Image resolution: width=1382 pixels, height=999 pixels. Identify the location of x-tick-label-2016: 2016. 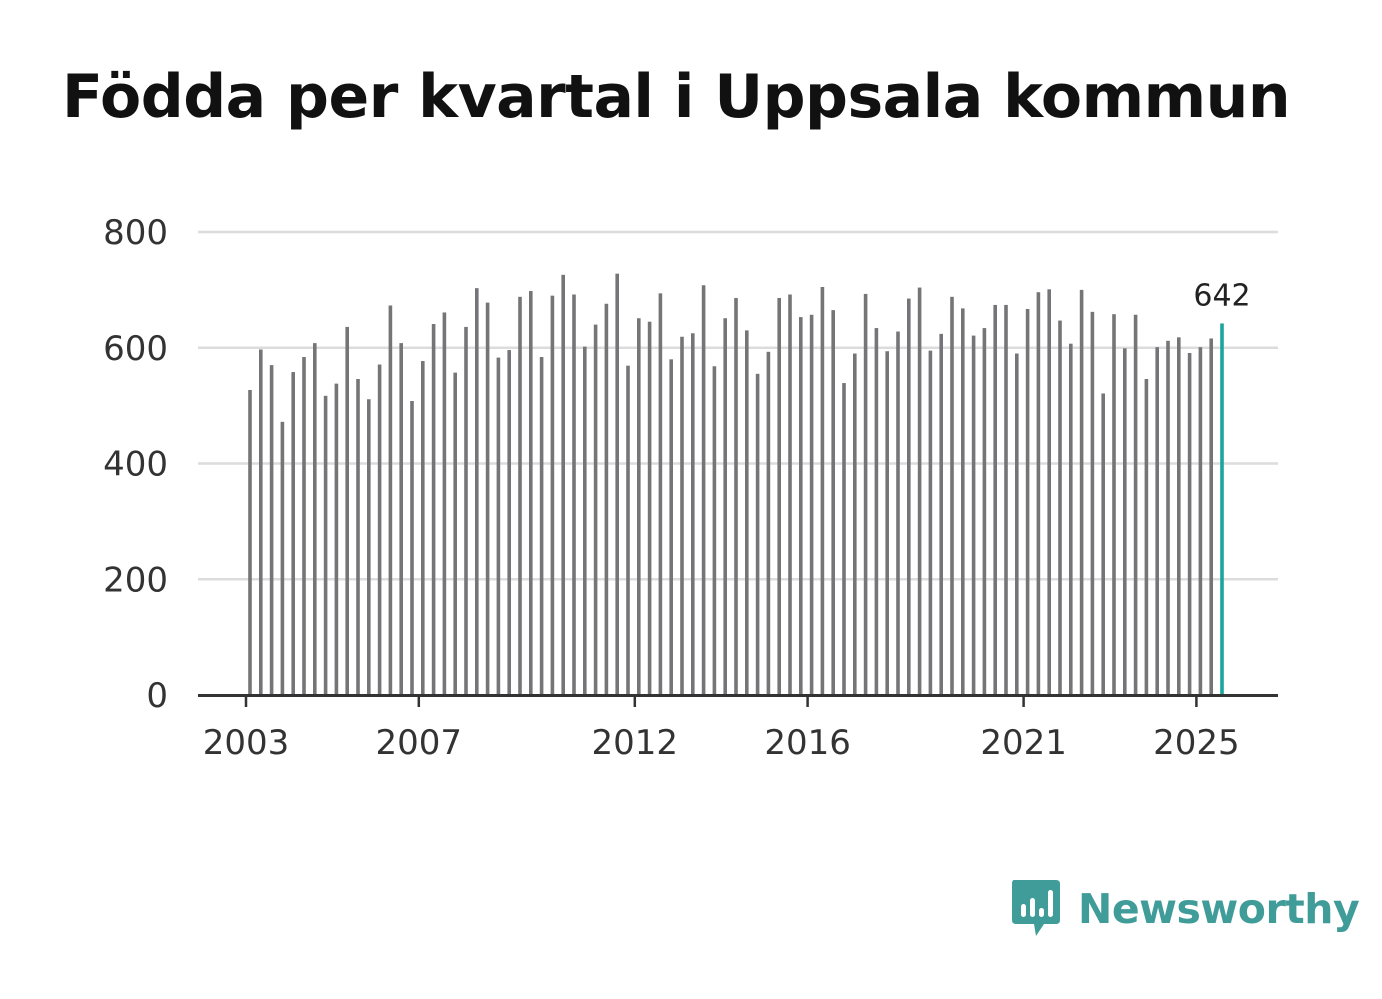
(807, 743).